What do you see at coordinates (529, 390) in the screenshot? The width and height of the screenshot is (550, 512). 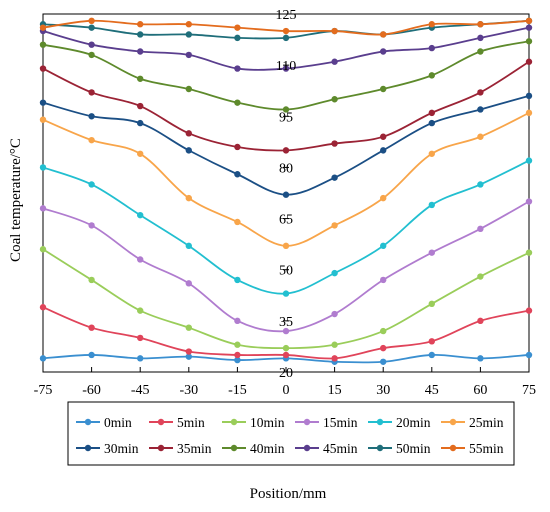 I see `x-tick-label: 75` at bounding box center [529, 390].